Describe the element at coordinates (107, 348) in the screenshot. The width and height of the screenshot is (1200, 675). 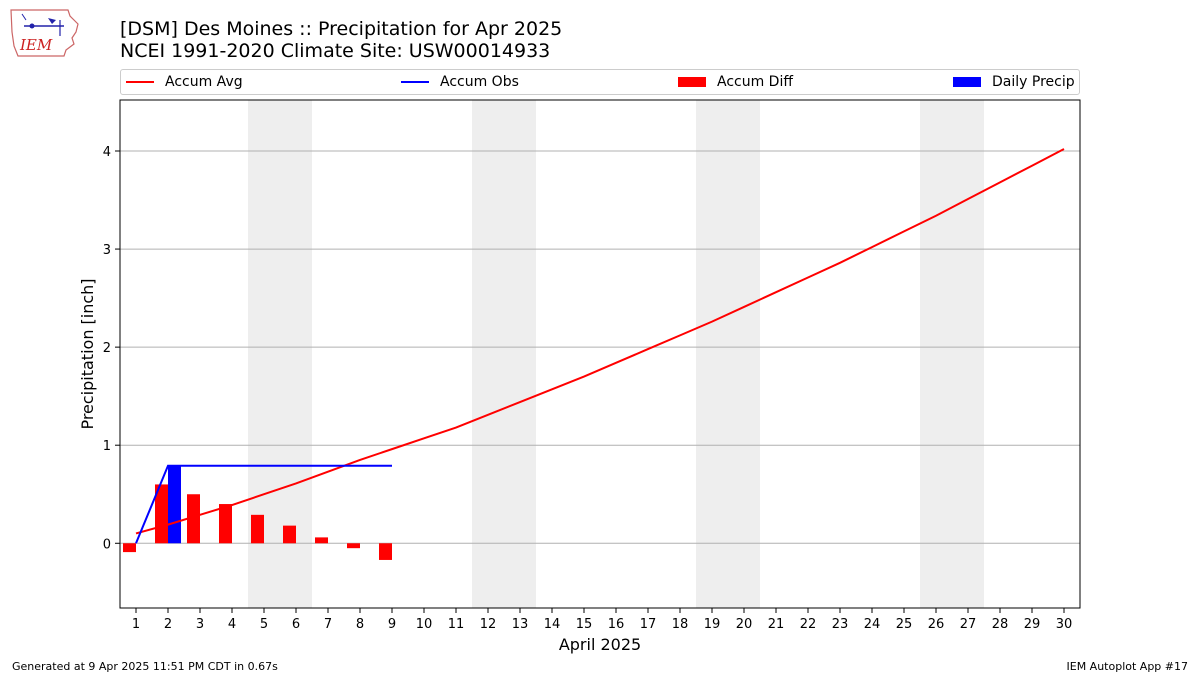
I see `y-tick-label-2: 2` at that location.